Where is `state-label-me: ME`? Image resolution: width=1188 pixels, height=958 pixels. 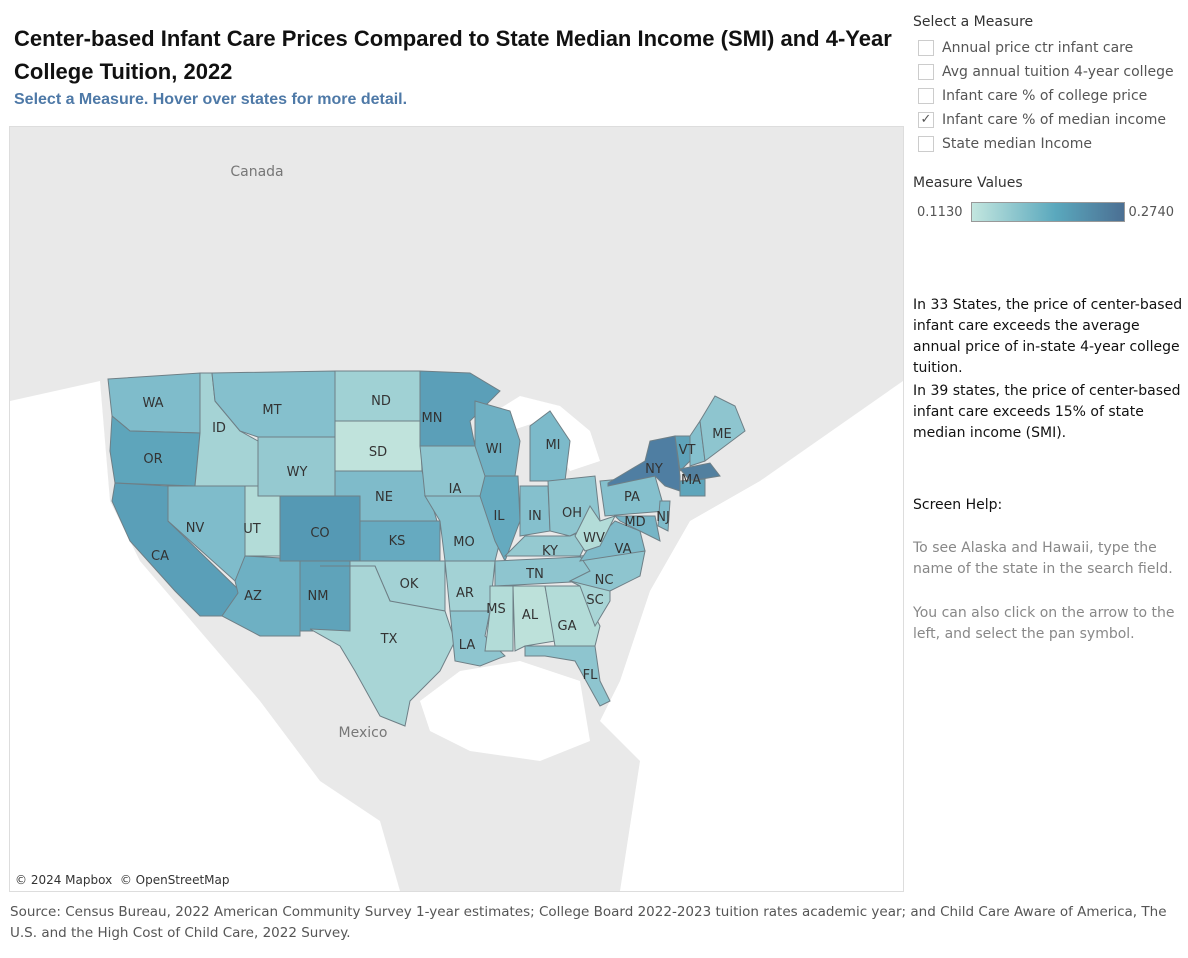 state-label-me: ME is located at coordinates (721, 434).